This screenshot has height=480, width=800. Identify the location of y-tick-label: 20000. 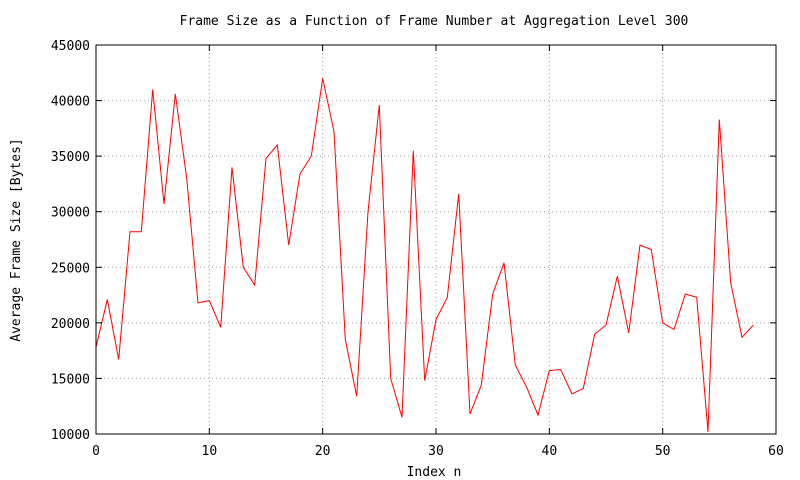
(70, 324).